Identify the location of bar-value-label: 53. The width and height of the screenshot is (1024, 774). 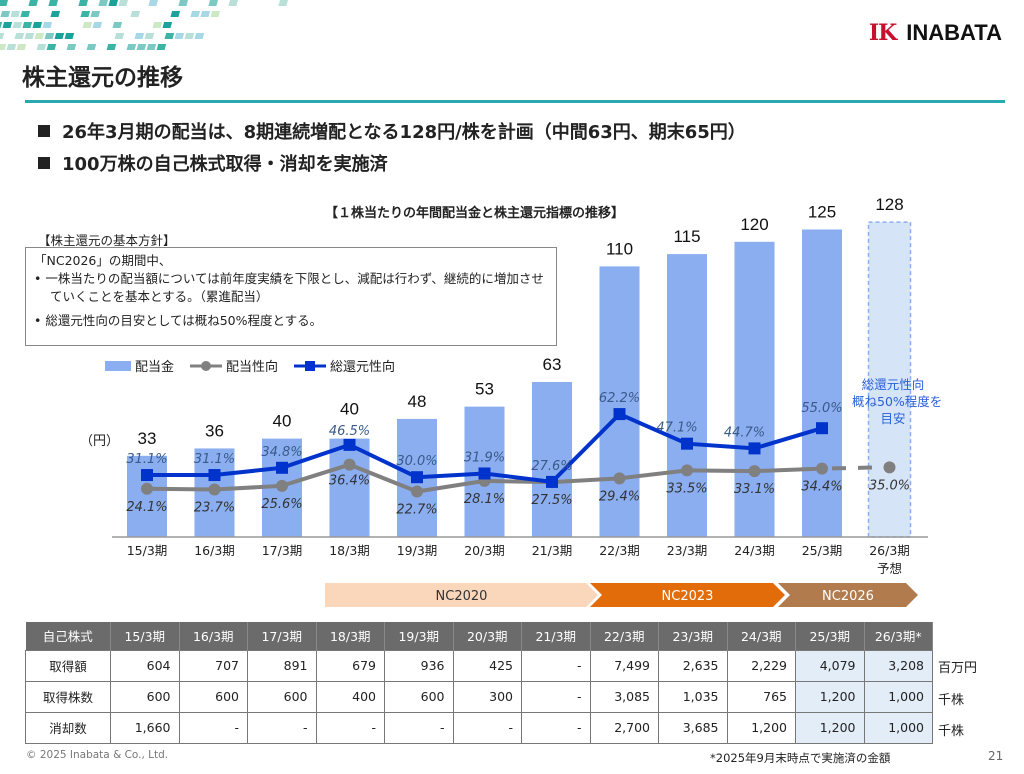
(484, 389).